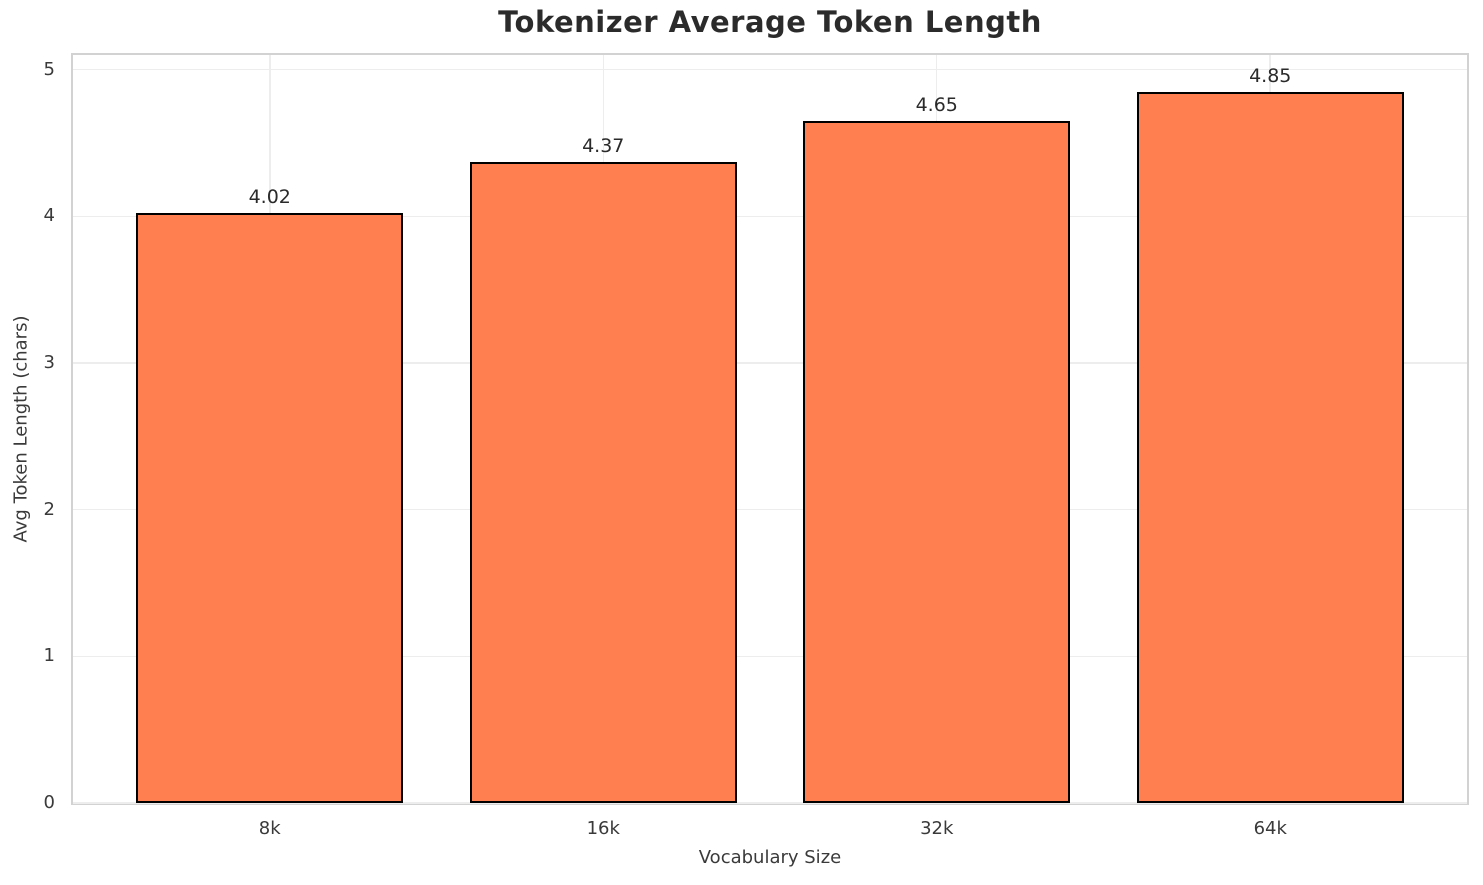  I want to click on bar-value-label: 4.37, so click(603, 146).